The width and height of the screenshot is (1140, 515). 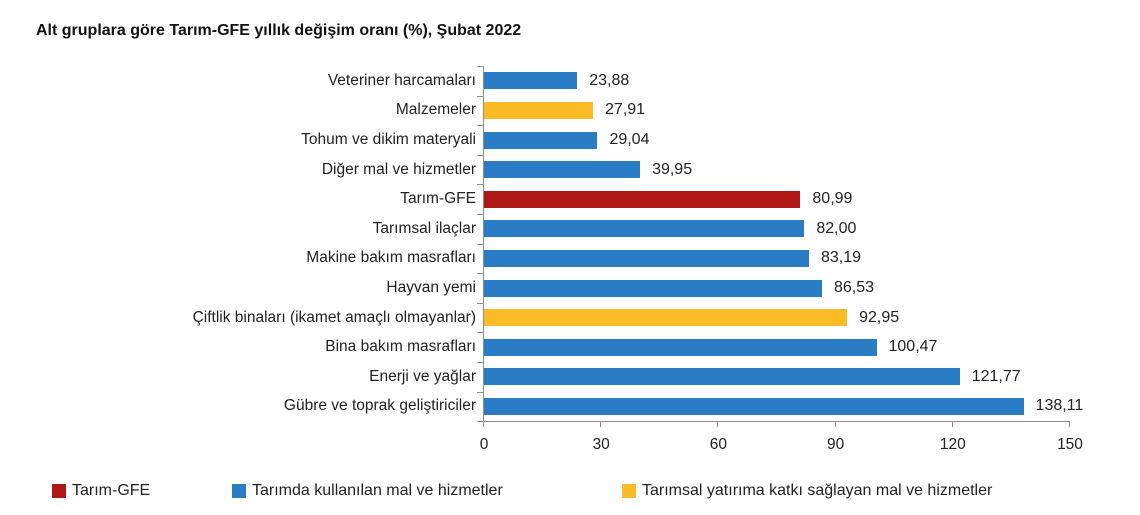 What do you see at coordinates (913, 347) in the screenshot?
I see `value-label: 100,47` at bounding box center [913, 347].